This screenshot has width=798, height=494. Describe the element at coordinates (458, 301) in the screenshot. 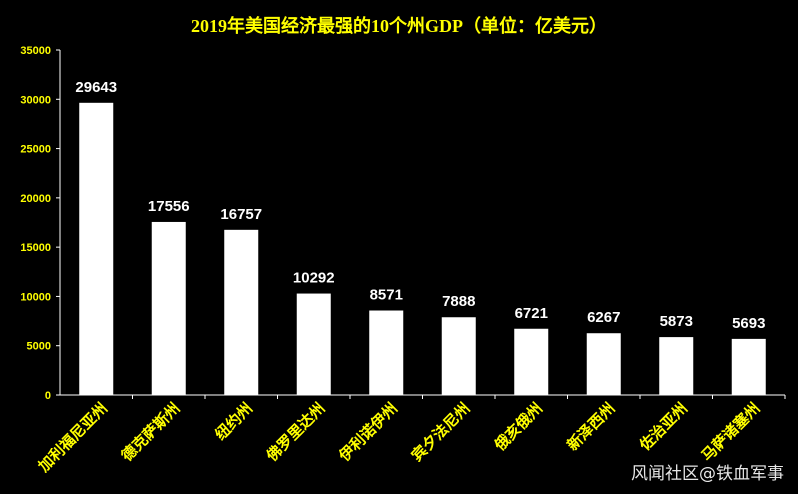

I see `data-label: 7888` at that location.